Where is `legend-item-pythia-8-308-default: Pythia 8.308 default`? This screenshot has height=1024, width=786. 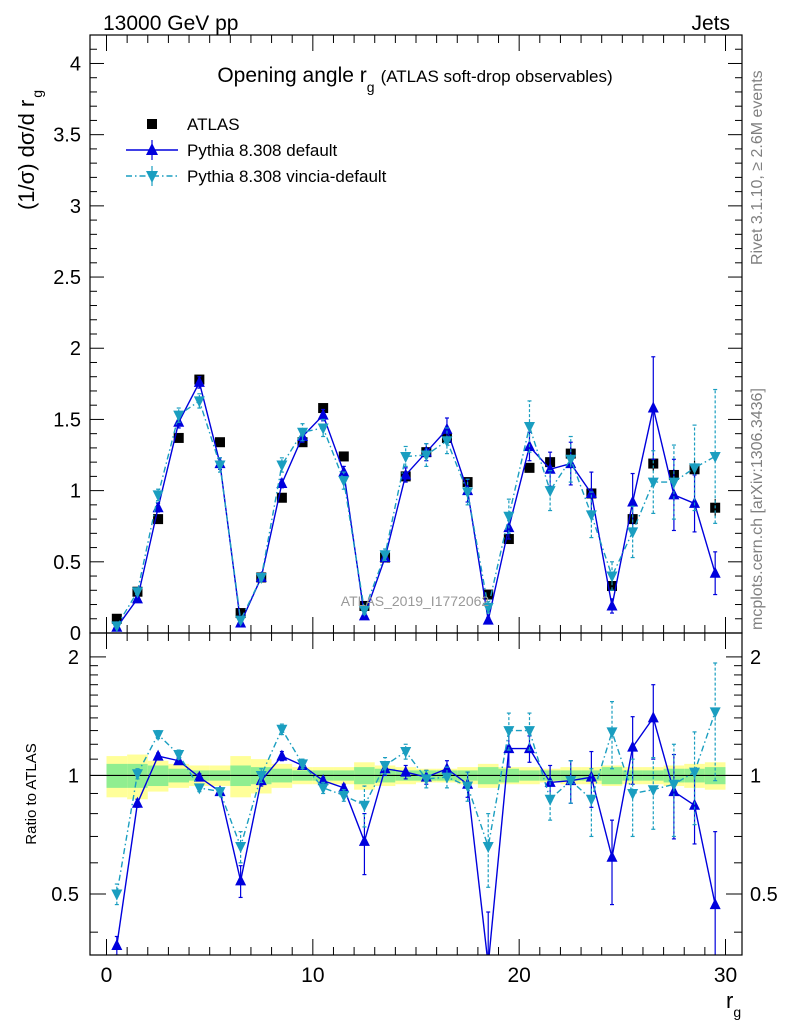
legend-item-pythia-8-308-default: Pythia 8.308 default is located at coordinates (232, 150).